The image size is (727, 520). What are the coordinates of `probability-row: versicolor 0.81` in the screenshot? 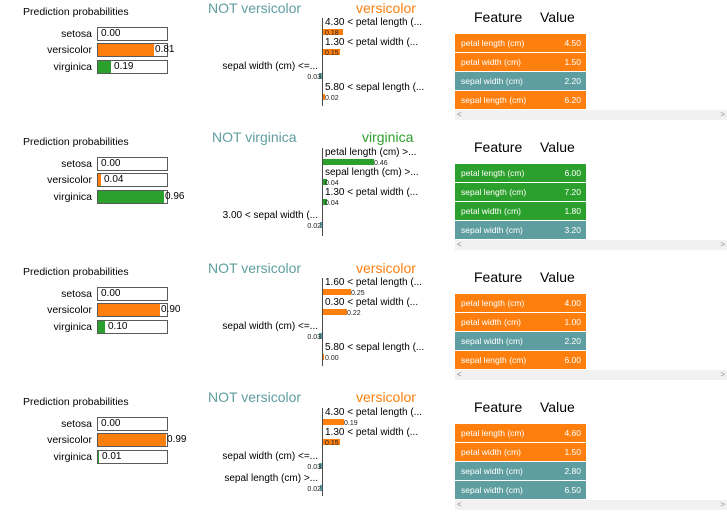 It's located at (100, 50).